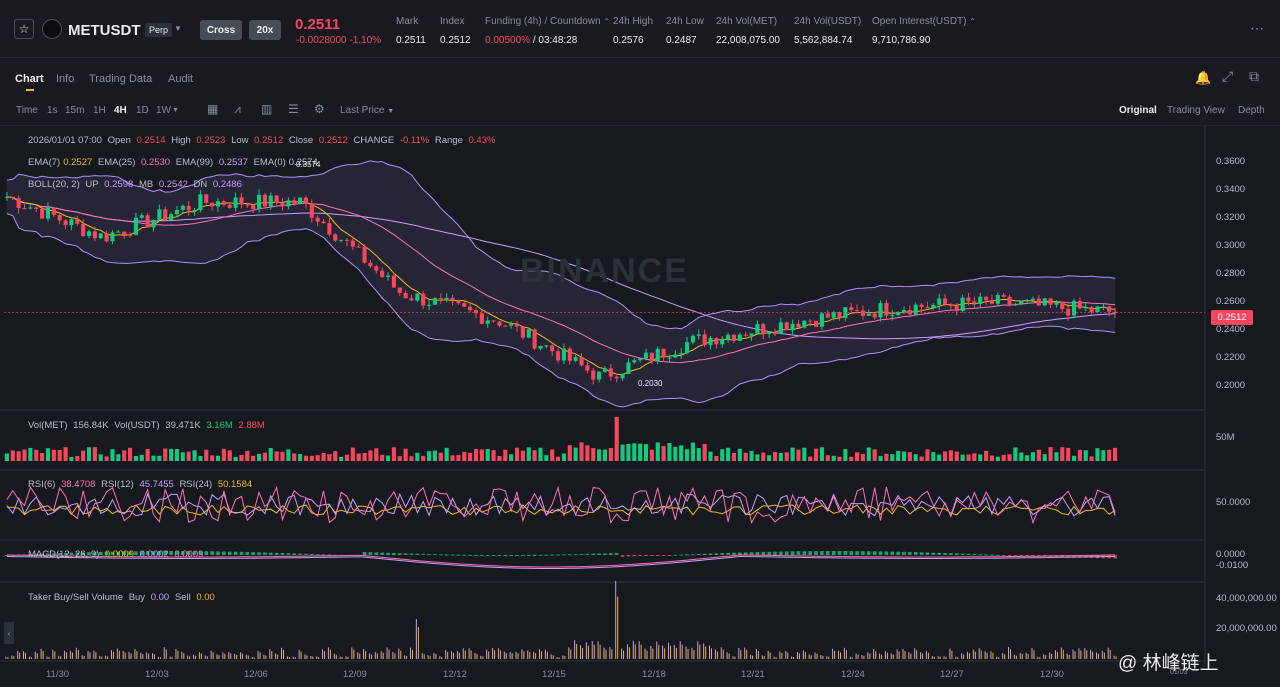  I want to click on interval-1h: 1H, so click(99, 110).